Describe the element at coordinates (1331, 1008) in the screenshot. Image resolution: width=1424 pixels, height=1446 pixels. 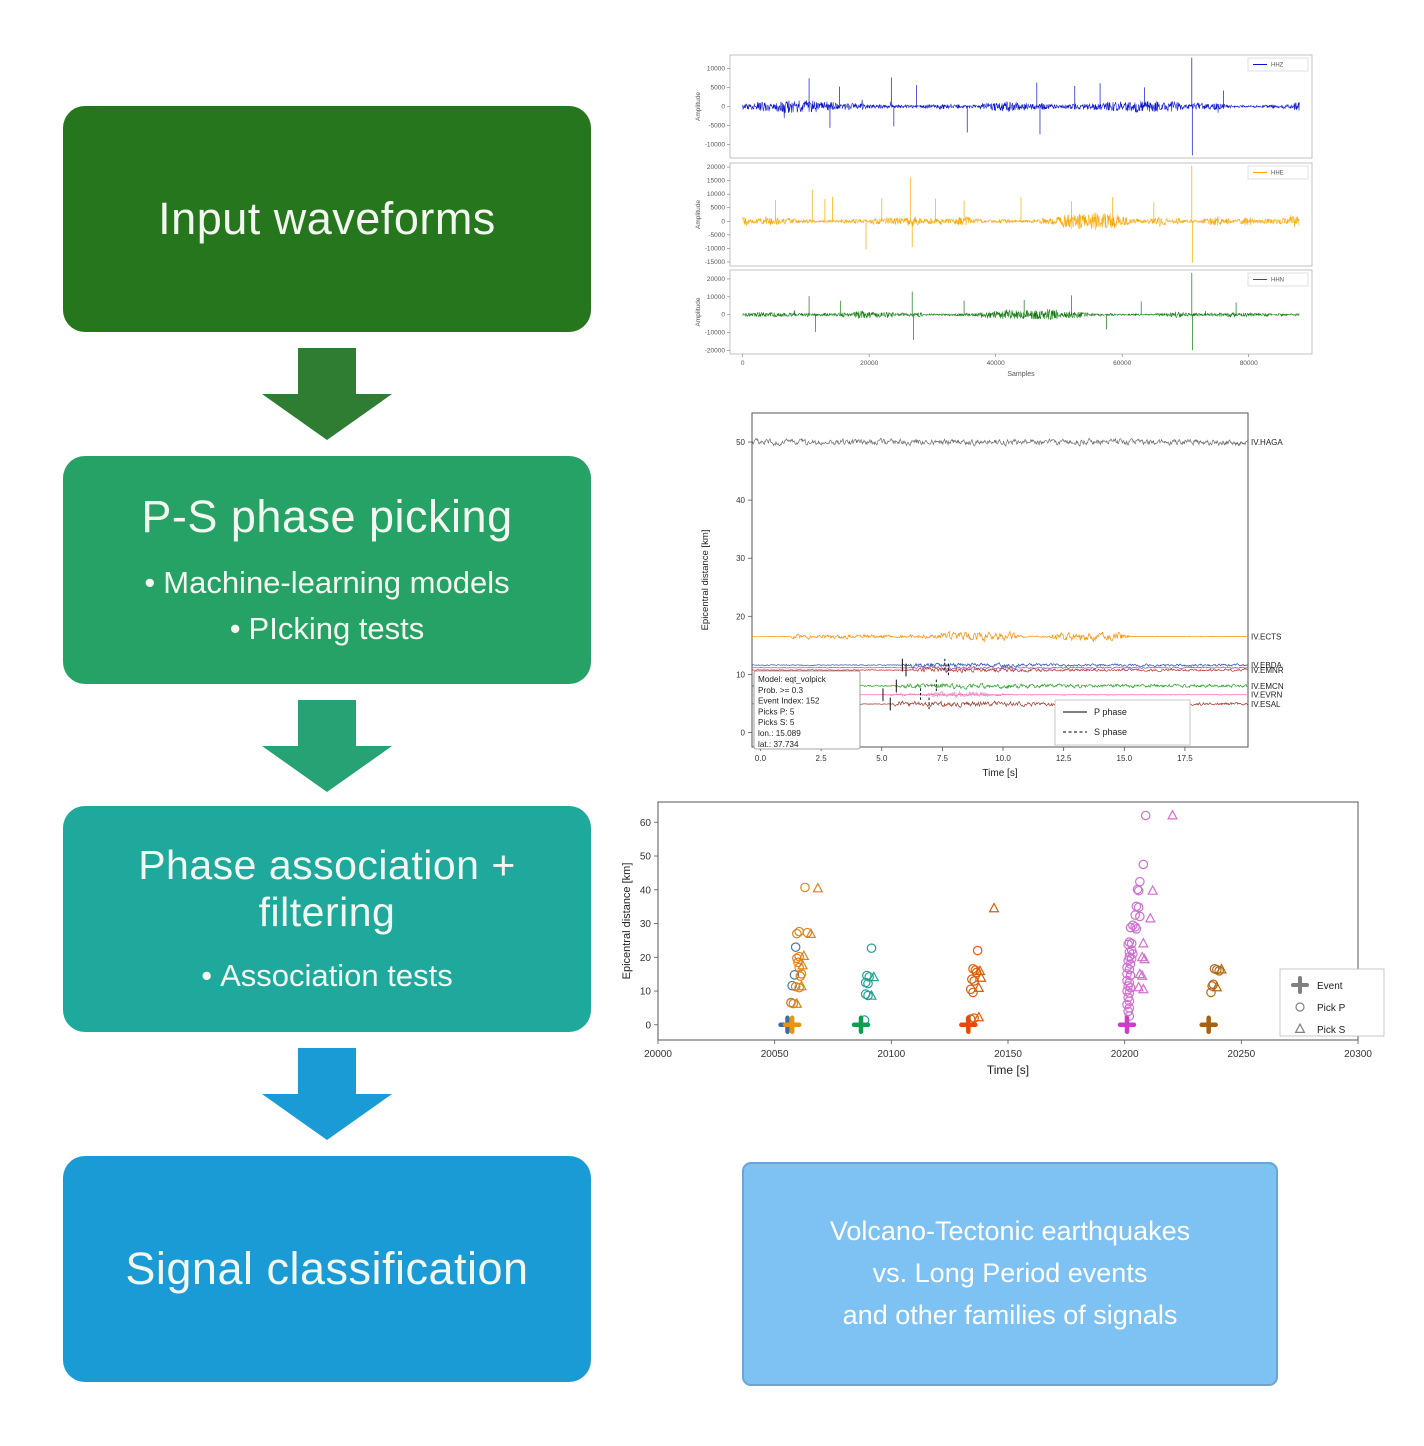
I see `svg-text: Pick P` at that location.